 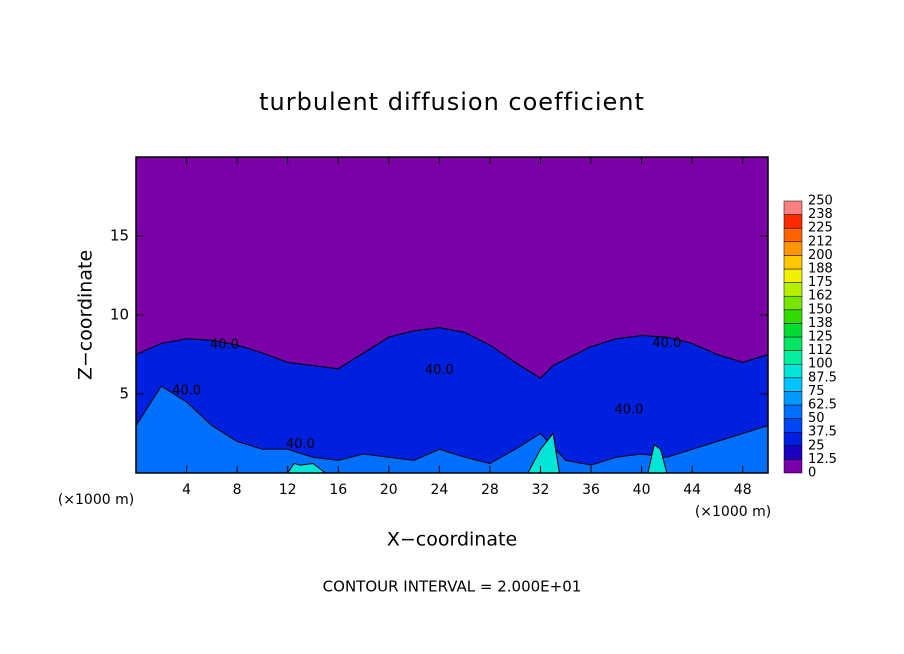 What do you see at coordinates (820, 214) in the screenshot?
I see `colorbar-label: 238` at bounding box center [820, 214].